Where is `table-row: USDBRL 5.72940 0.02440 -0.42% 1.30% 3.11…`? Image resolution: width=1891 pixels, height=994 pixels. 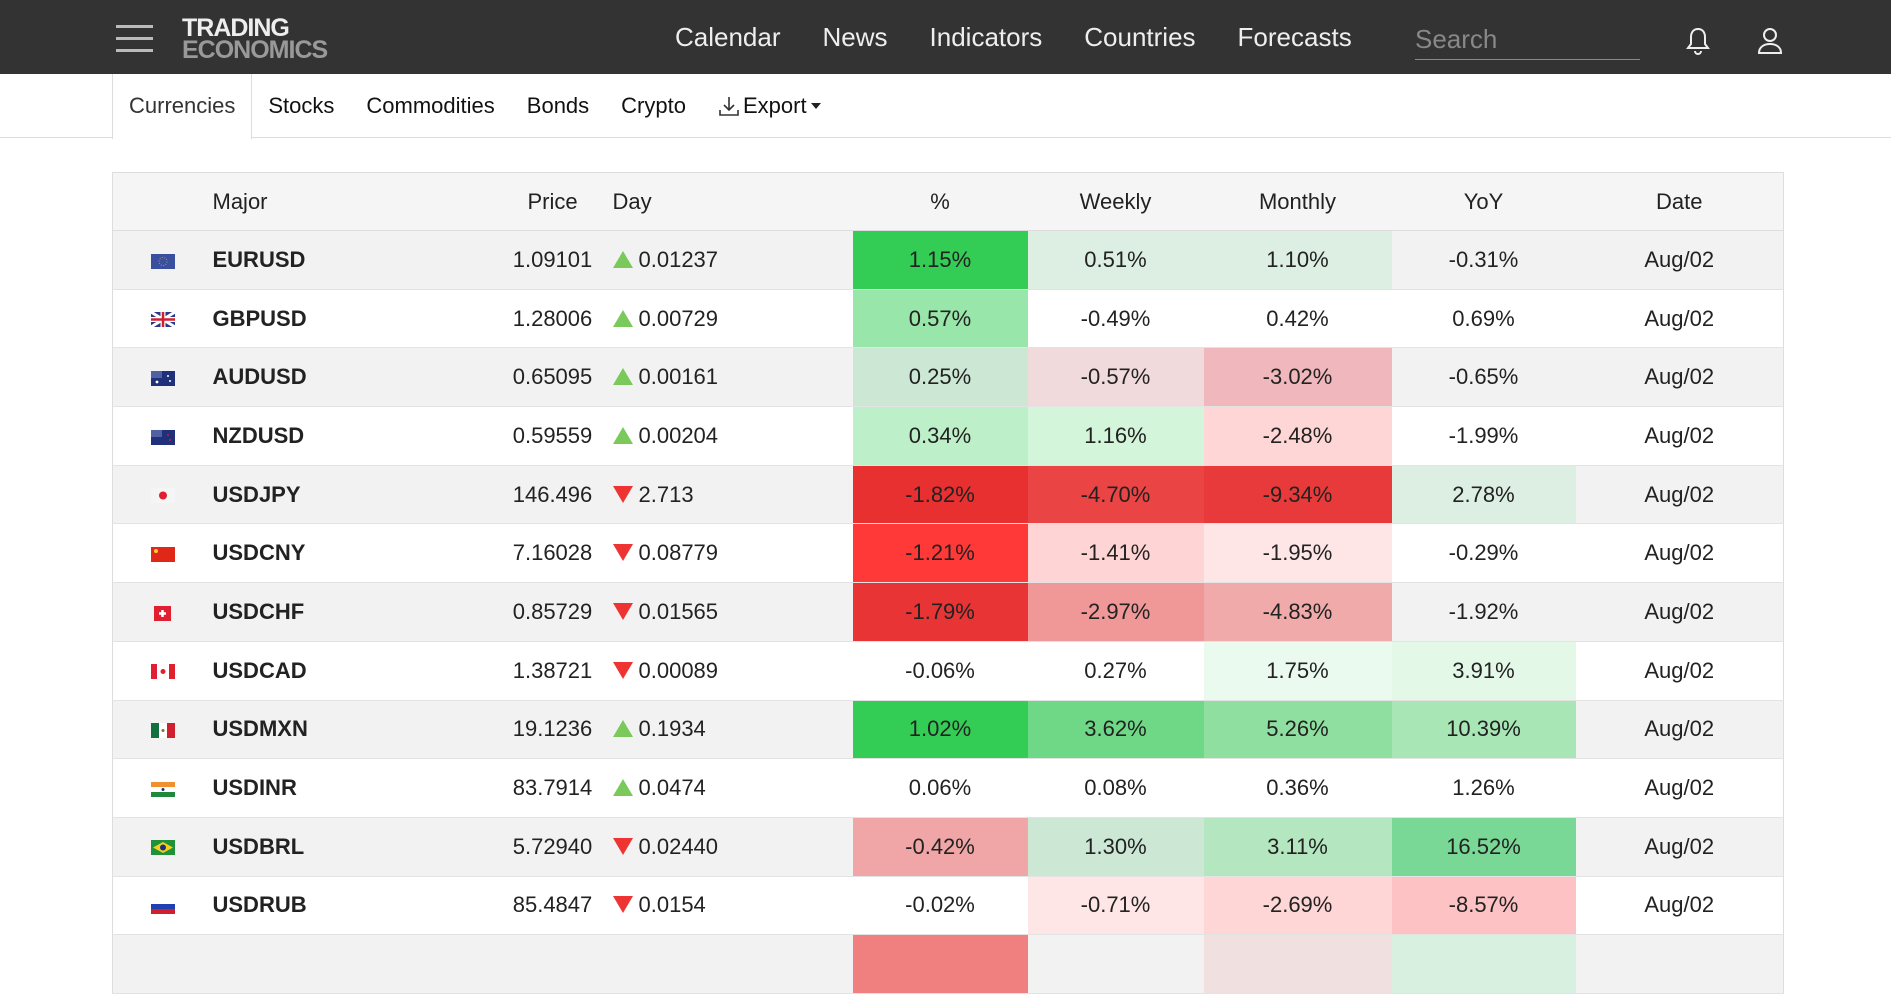 table-row: USDBRL 5.72940 0.02440 -0.42% 1.30% 3.11… is located at coordinates (948, 847).